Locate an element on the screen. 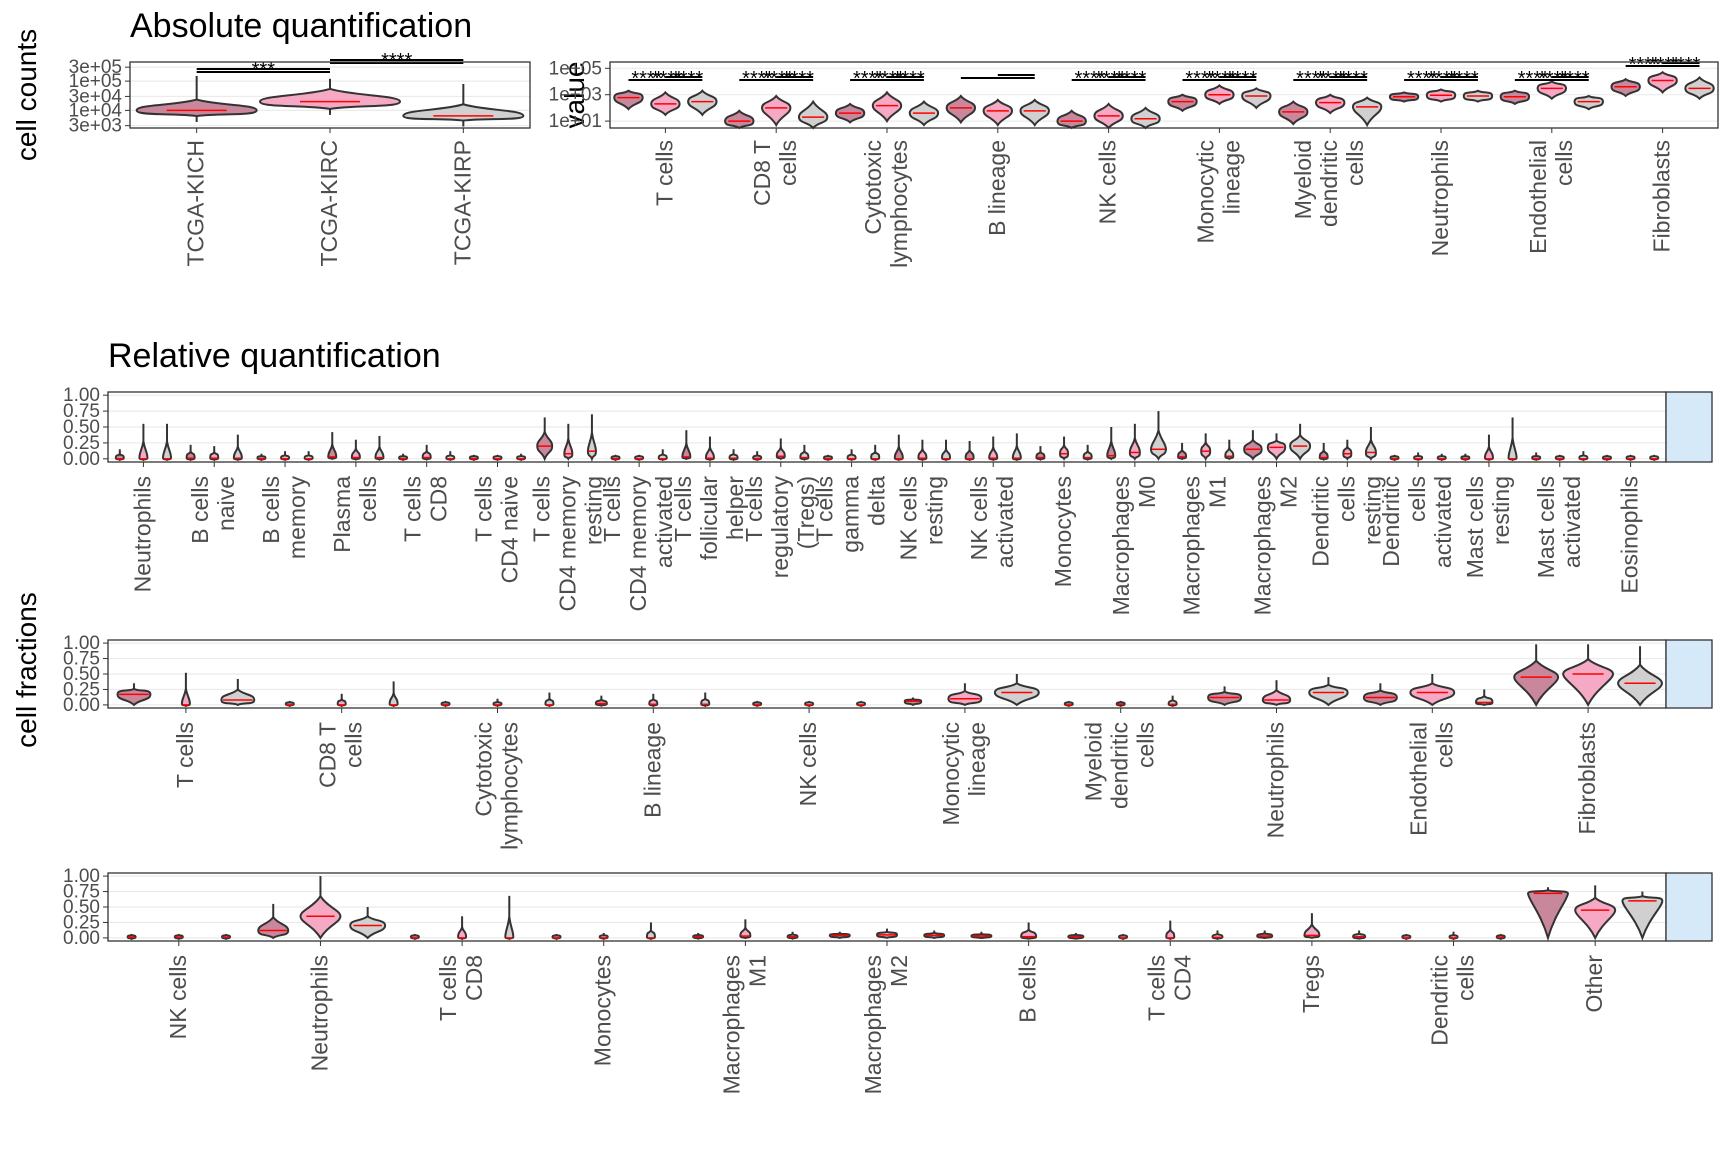  cibersort-ytick-label: 0.50 is located at coordinates (81, 427).